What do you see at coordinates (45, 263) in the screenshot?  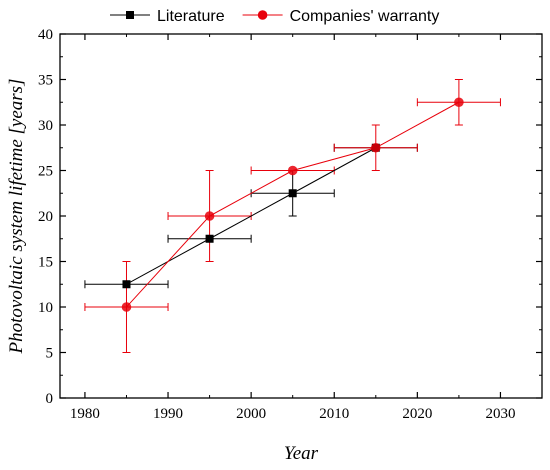 I see `y-tick-label: 15` at bounding box center [45, 263].